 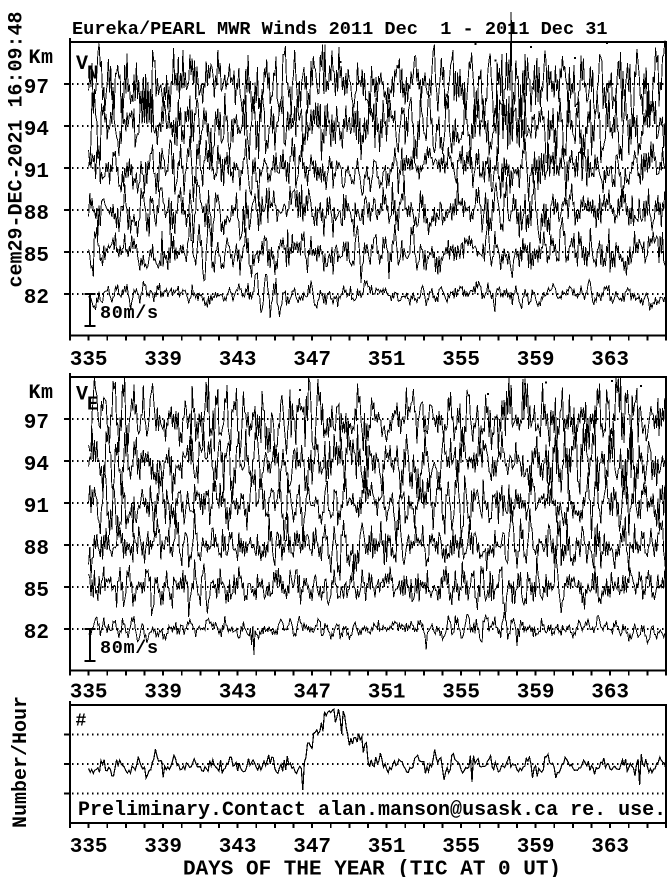 What do you see at coordinates (92, 405) in the screenshot?
I see `svg-text: E` at bounding box center [92, 405].